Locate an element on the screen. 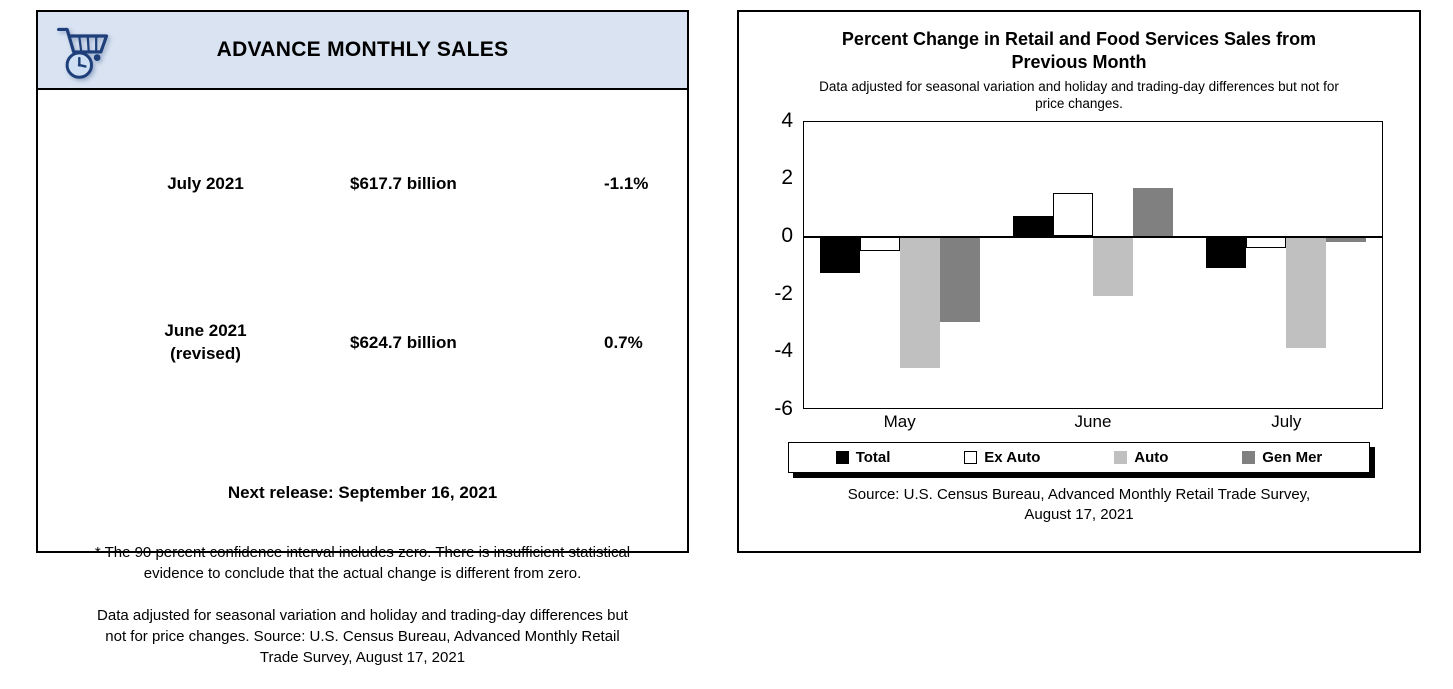 Image resolution: width=1453 pixels, height=689 pixels. bar-group-june is located at coordinates (1093, 265).